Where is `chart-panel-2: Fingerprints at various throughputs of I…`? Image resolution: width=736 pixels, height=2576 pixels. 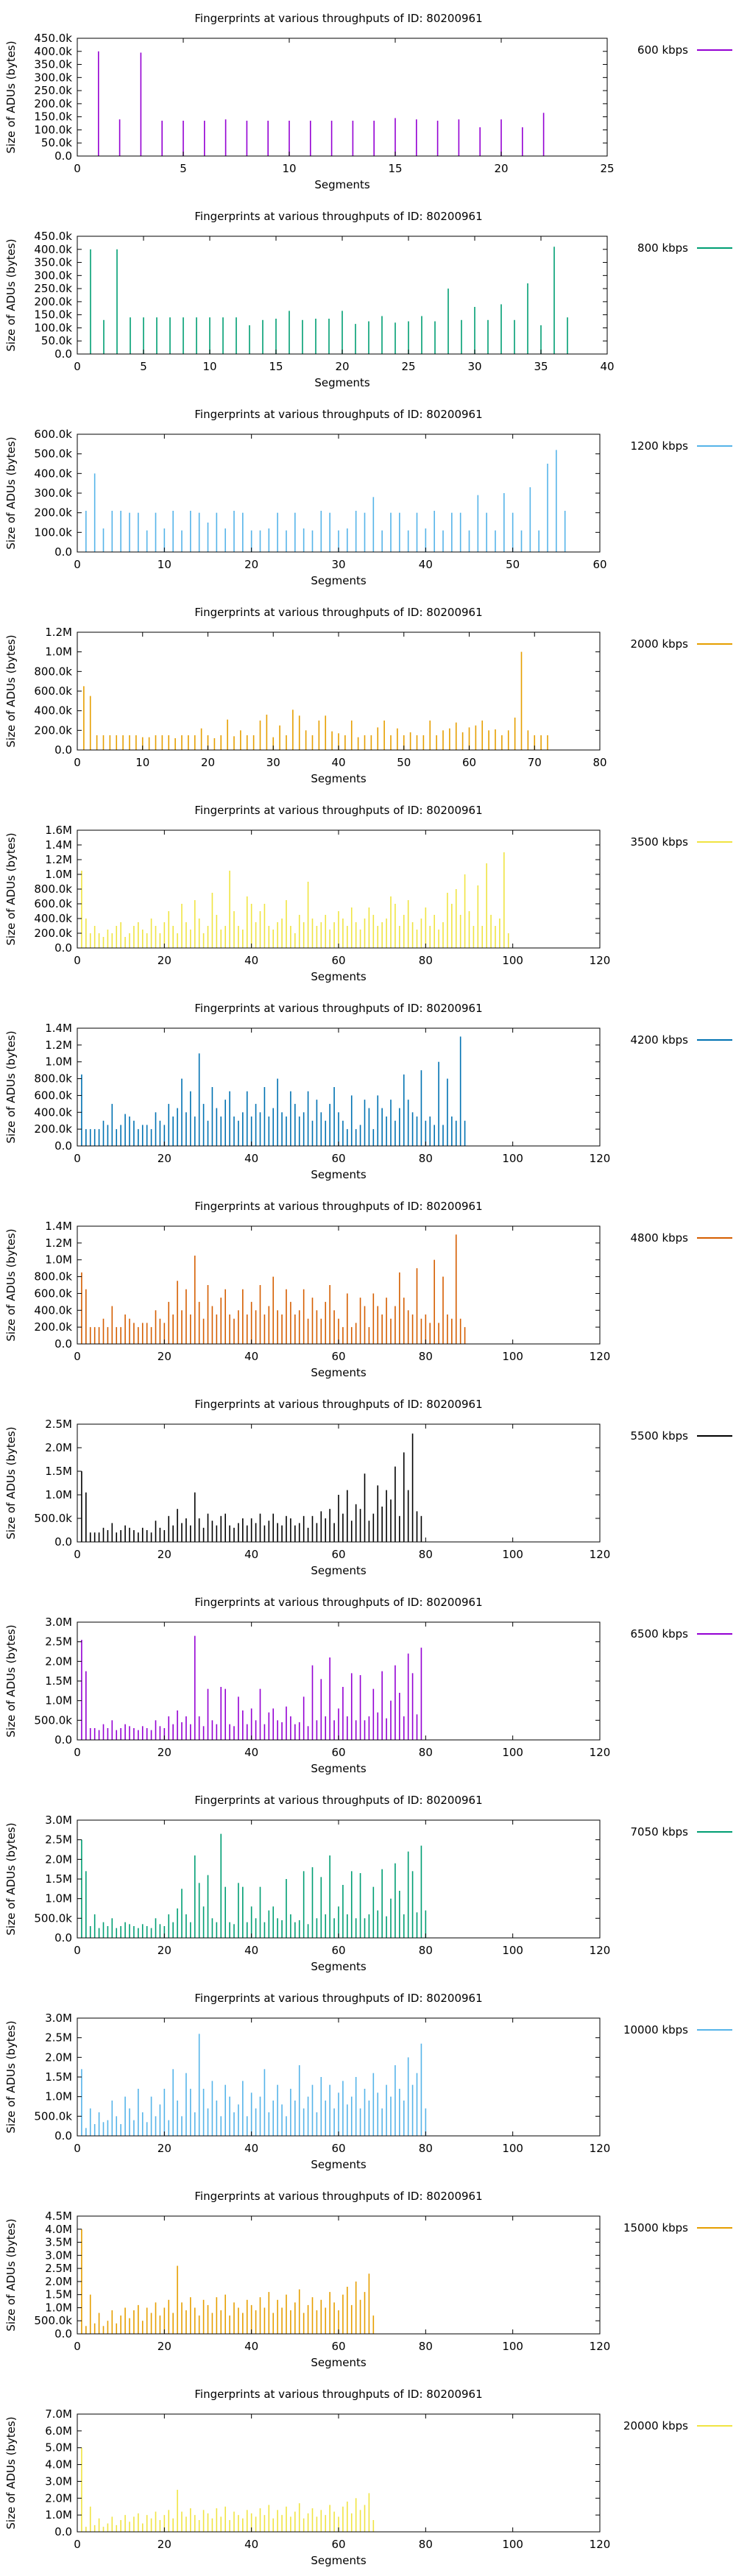 chart-panel-2: Fingerprints at various throughputs of I… is located at coordinates (368, 497).